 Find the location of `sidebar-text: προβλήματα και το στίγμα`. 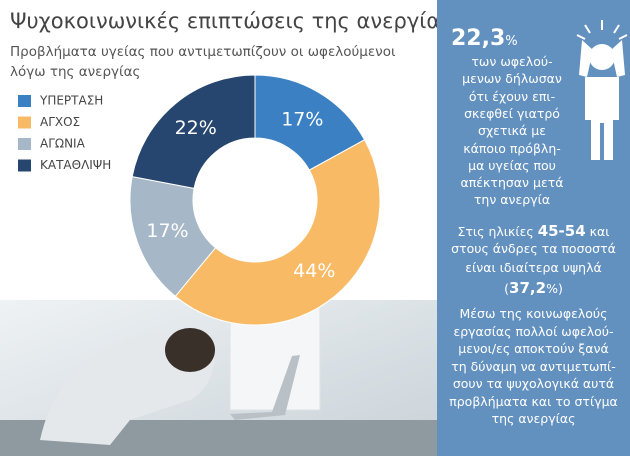

sidebar-text: προβλήματα και το στίγμα is located at coordinates (533, 401).